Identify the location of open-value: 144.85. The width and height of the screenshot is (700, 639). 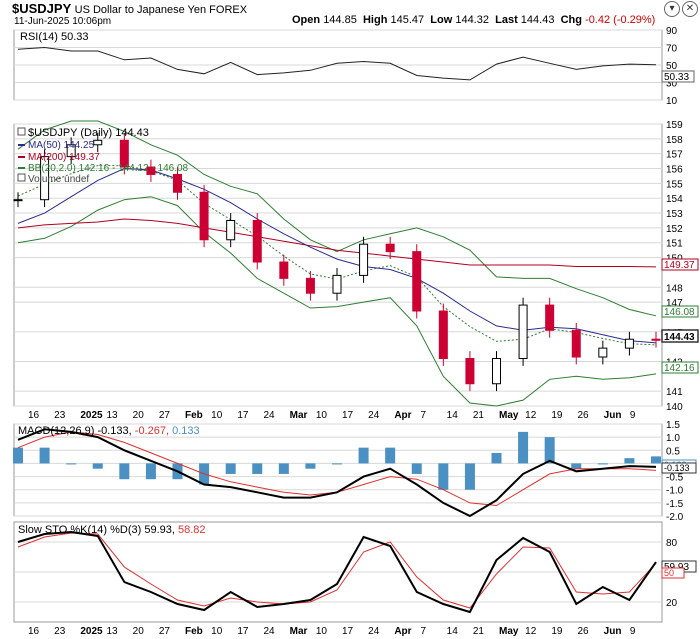
(340, 20).